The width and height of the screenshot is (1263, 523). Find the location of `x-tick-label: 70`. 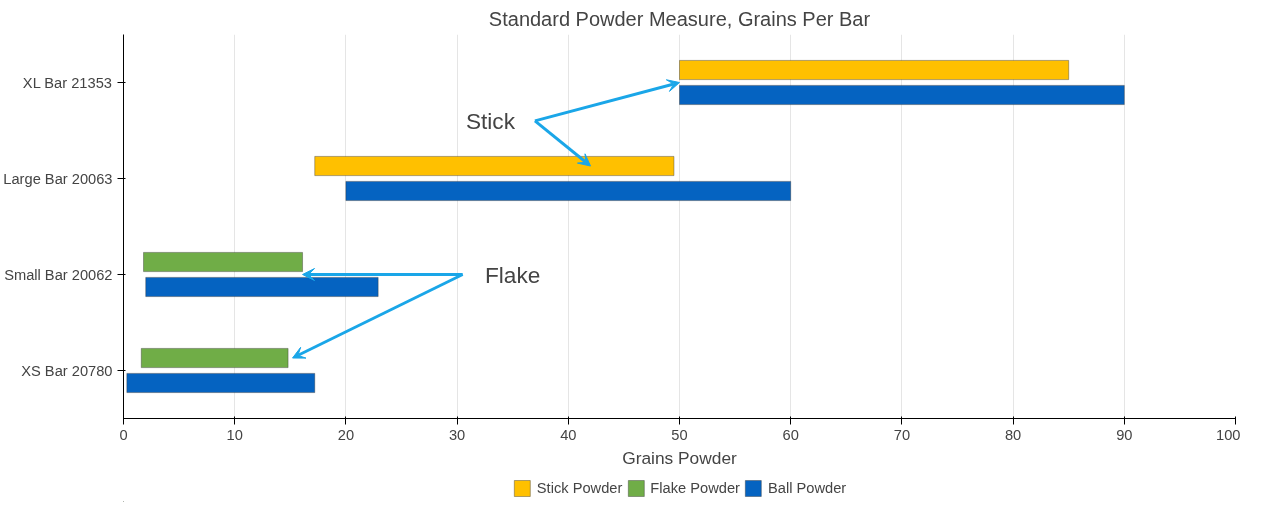

x-tick-label: 70 is located at coordinates (902, 434).